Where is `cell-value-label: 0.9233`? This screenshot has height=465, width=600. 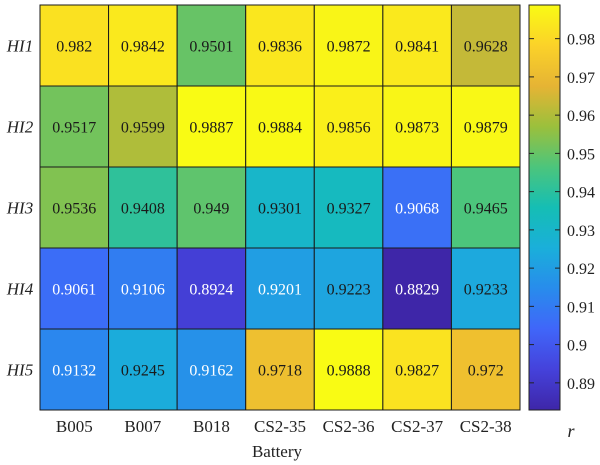
cell-value-label: 0.9233 is located at coordinates (486, 290).